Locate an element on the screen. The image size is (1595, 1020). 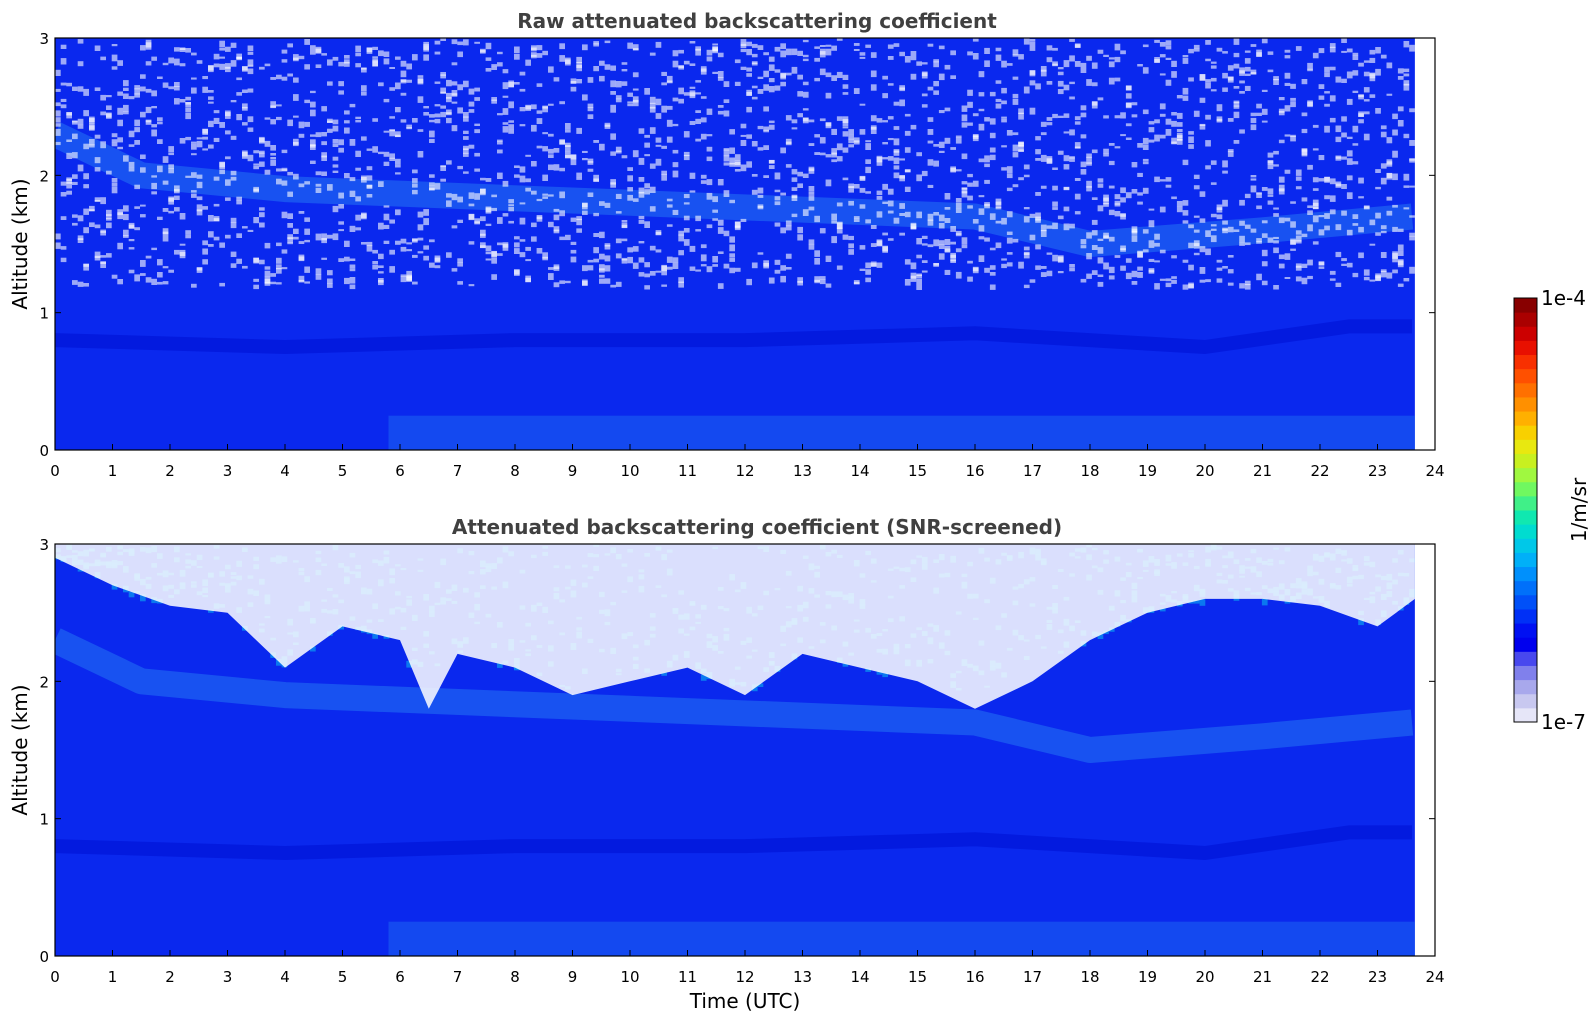
x-tick-label: 5 is located at coordinates (343, 977).